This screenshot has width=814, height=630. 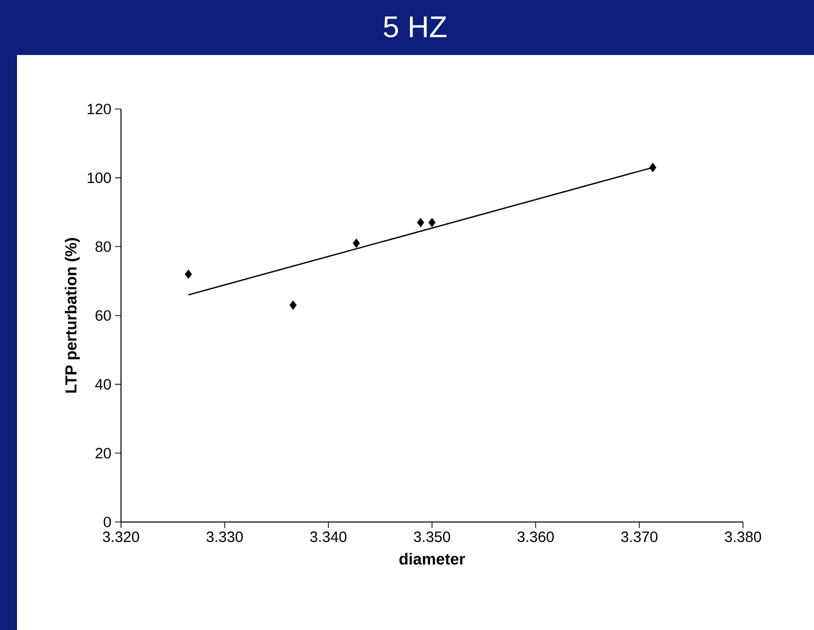 What do you see at coordinates (103, 315) in the screenshot?
I see `y-tick-label: 60` at bounding box center [103, 315].